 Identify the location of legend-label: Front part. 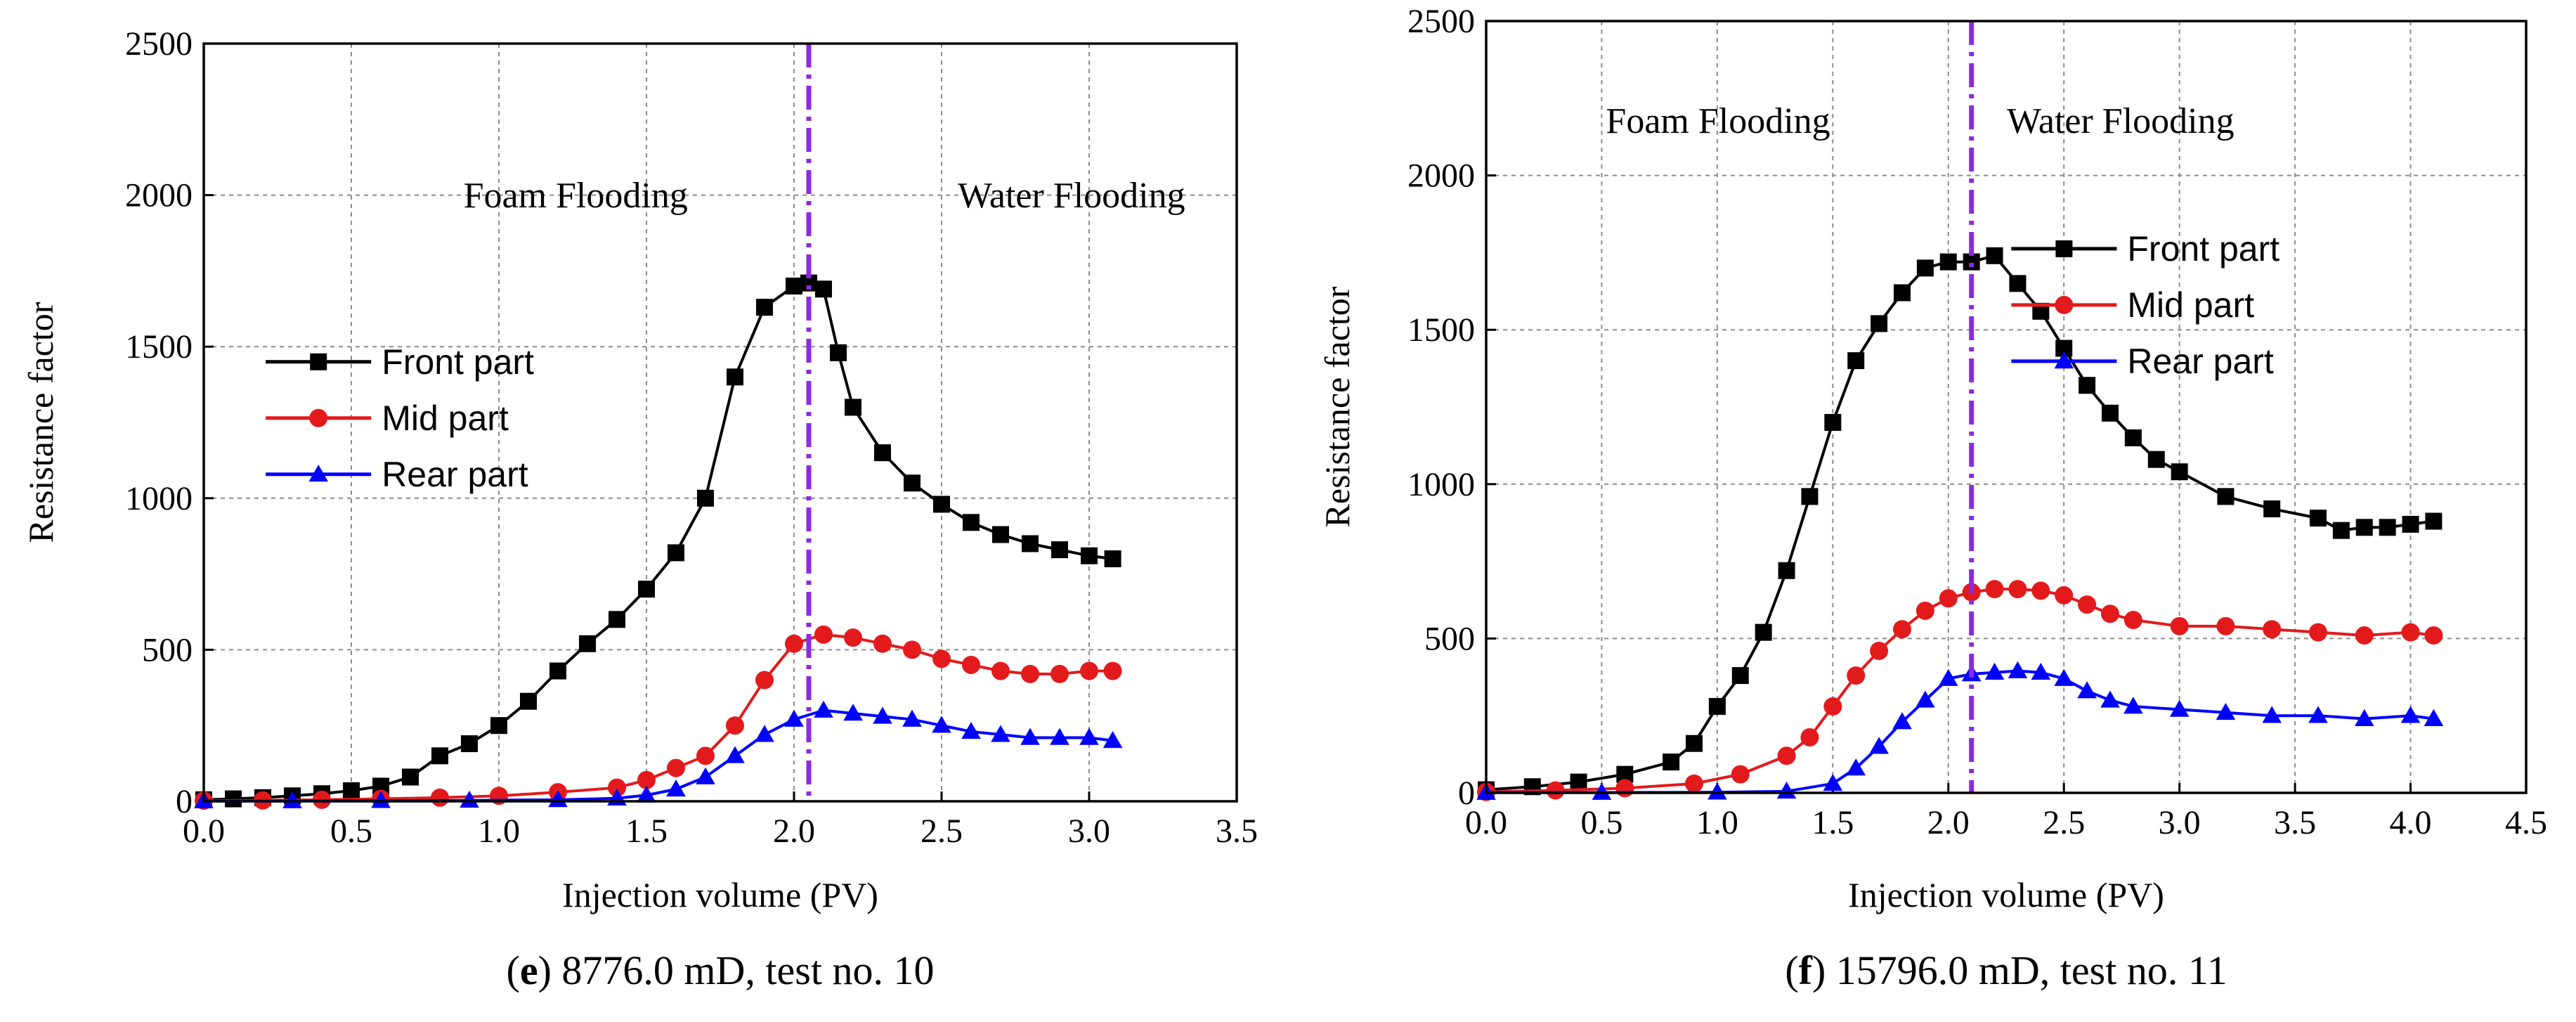
(458, 362).